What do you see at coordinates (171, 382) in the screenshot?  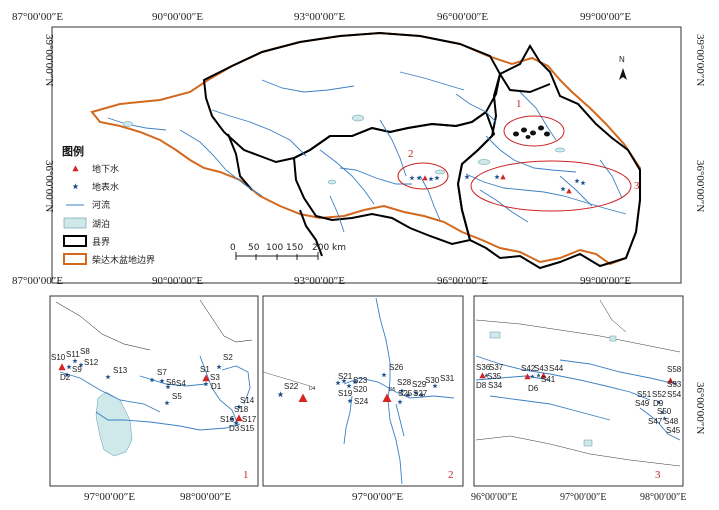 I see `label-S6: S6` at bounding box center [171, 382].